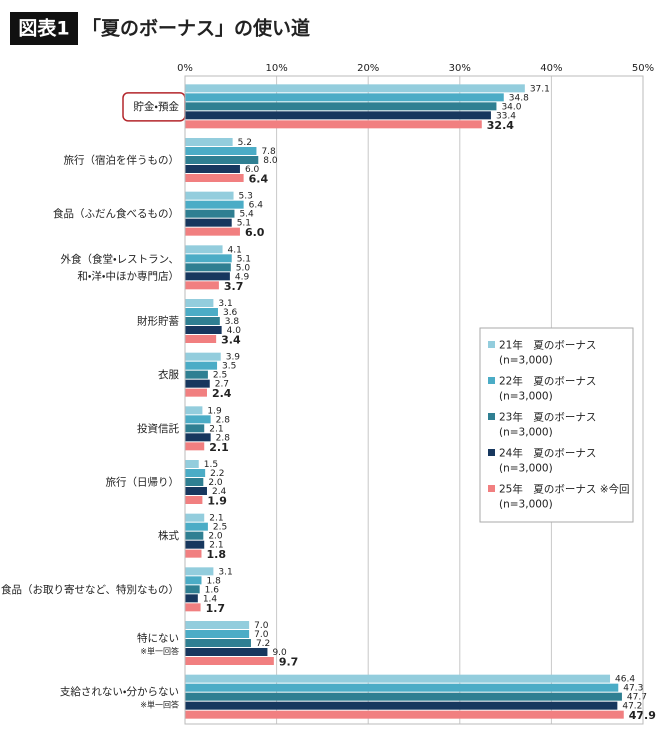  What do you see at coordinates (625, 680) in the screenshot?
I see `value-label: 46.4` at bounding box center [625, 680].